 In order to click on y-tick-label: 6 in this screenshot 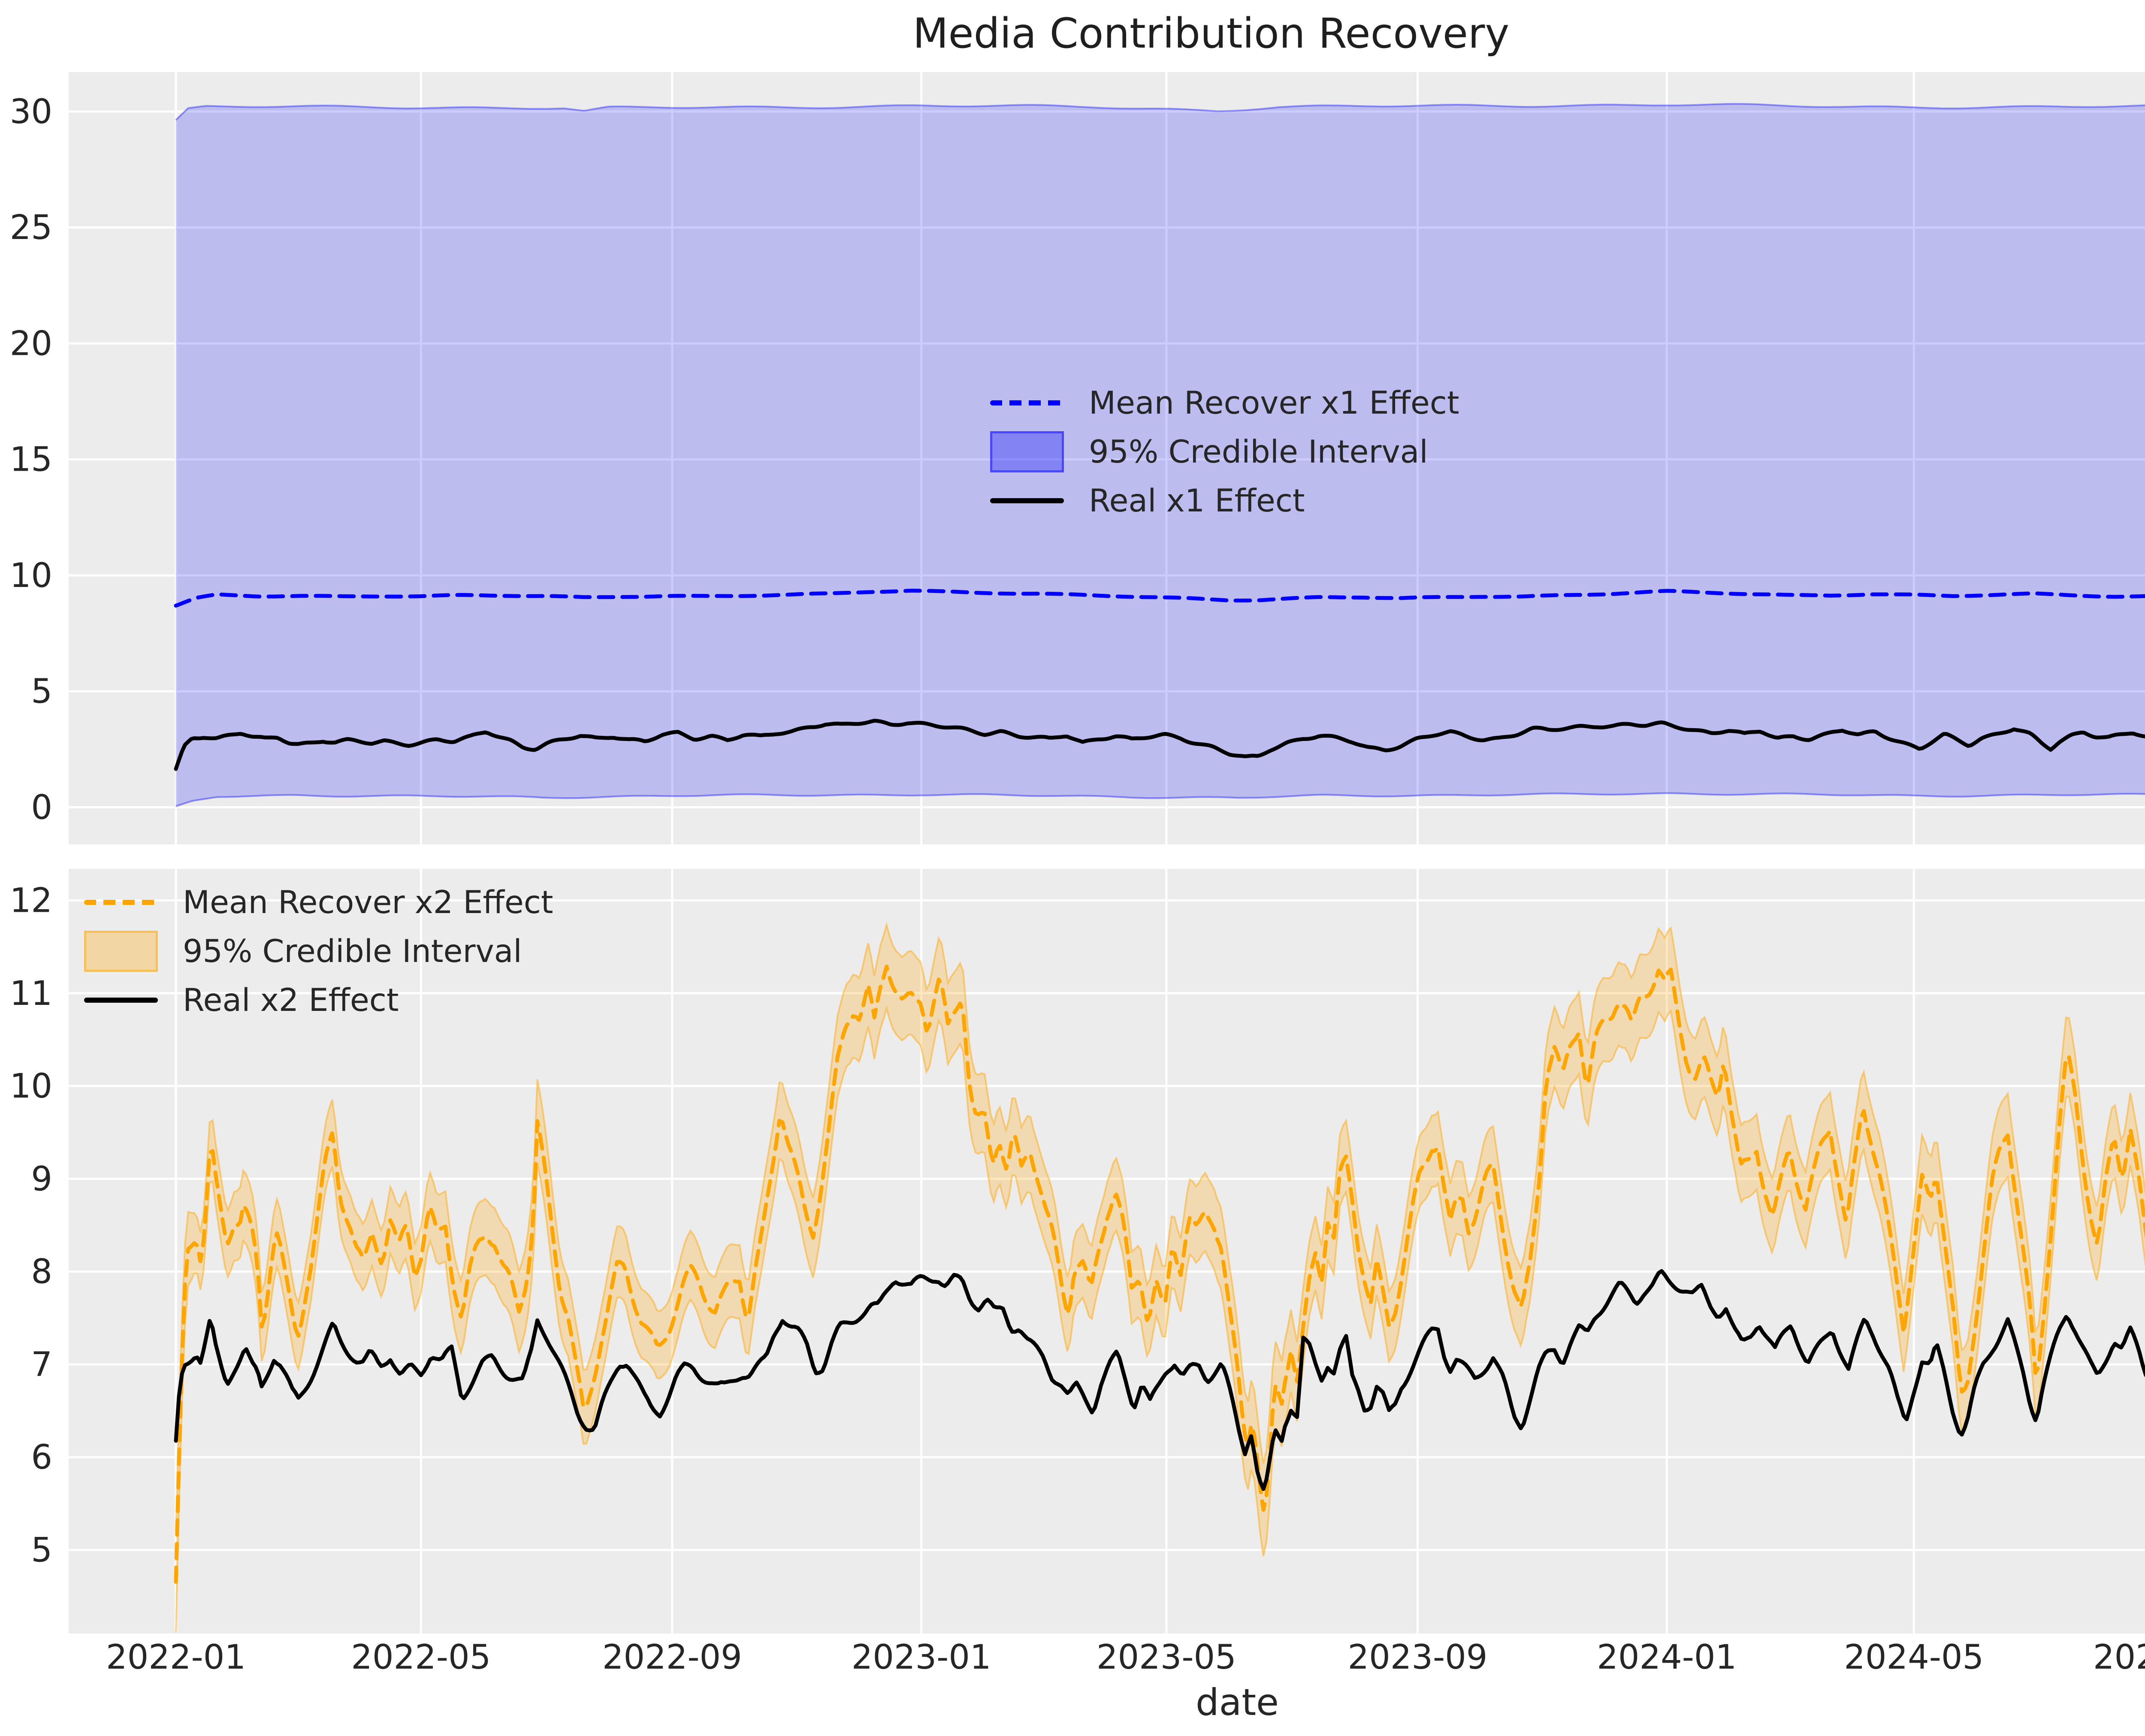, I will do `click(41, 1457)`.